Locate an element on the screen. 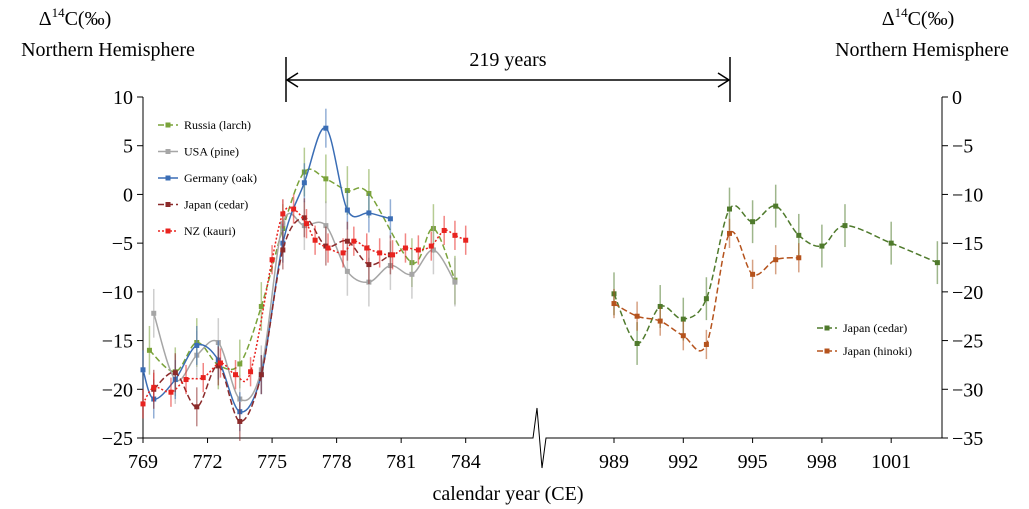 The height and width of the screenshot is (509, 1029). x-tick-label: 772 is located at coordinates (208, 462).